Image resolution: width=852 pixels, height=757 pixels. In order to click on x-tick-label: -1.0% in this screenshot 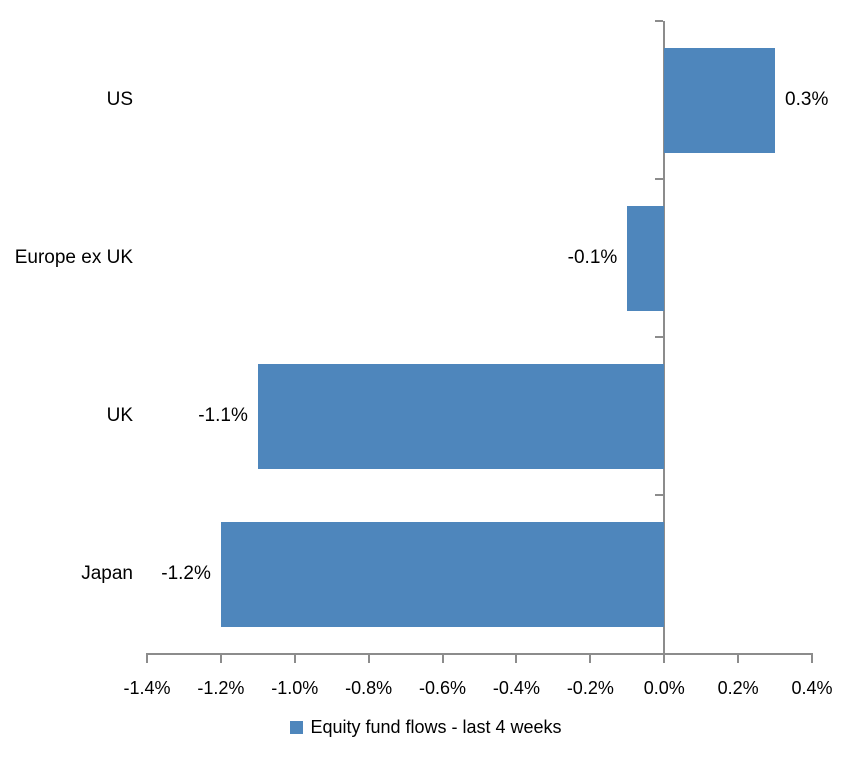, I will do `click(295, 688)`.